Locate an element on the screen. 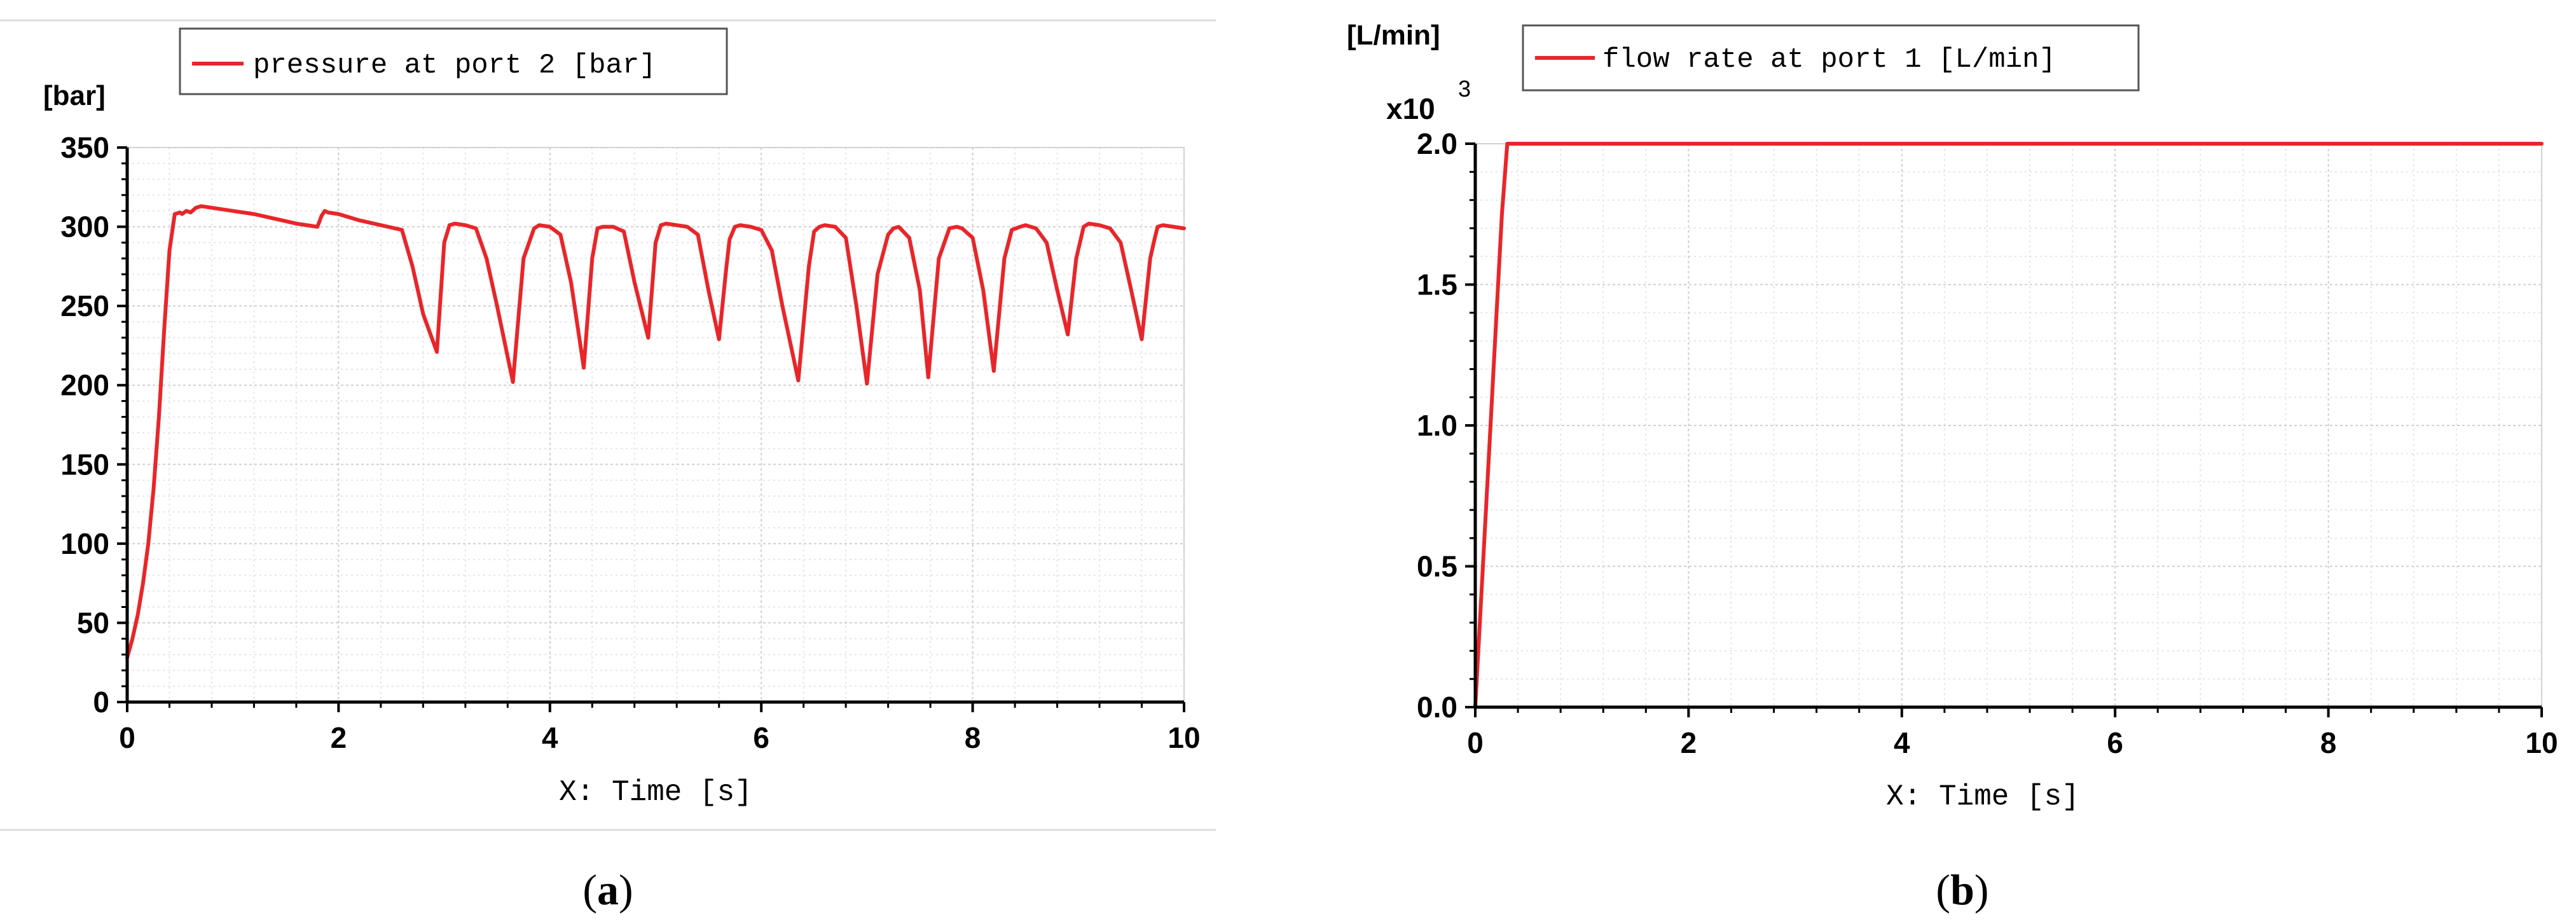  y-tick-label: 0 is located at coordinates (101, 702).